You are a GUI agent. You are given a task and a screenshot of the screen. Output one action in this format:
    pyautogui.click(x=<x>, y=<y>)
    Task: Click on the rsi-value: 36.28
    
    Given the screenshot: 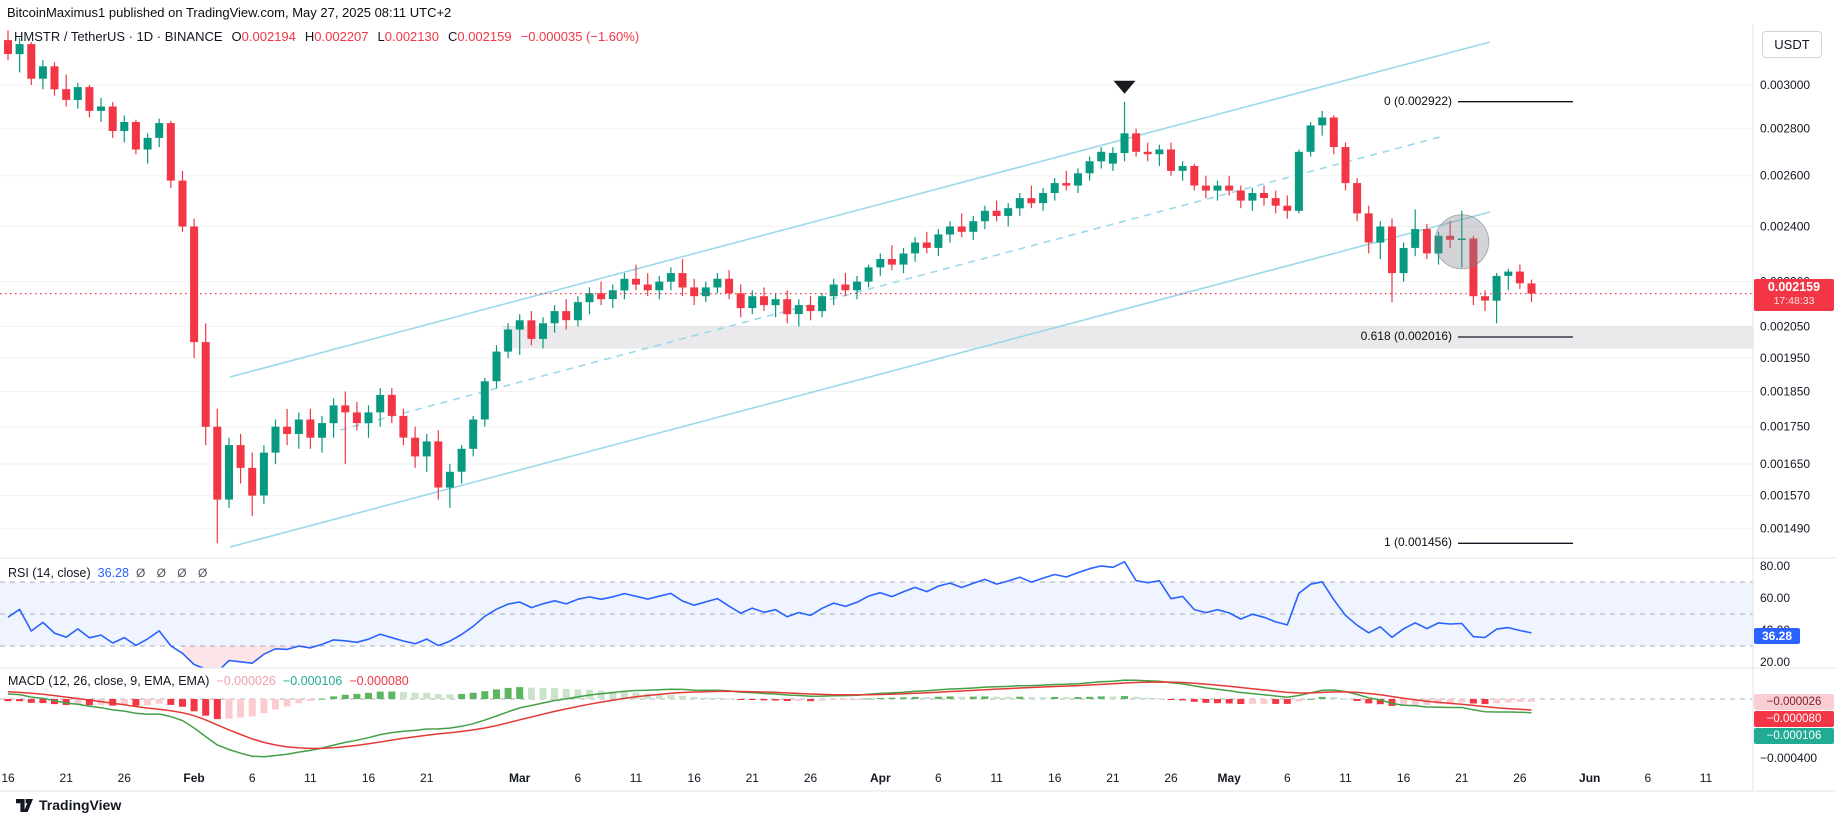 What is the action you would take?
    pyautogui.click(x=113, y=573)
    